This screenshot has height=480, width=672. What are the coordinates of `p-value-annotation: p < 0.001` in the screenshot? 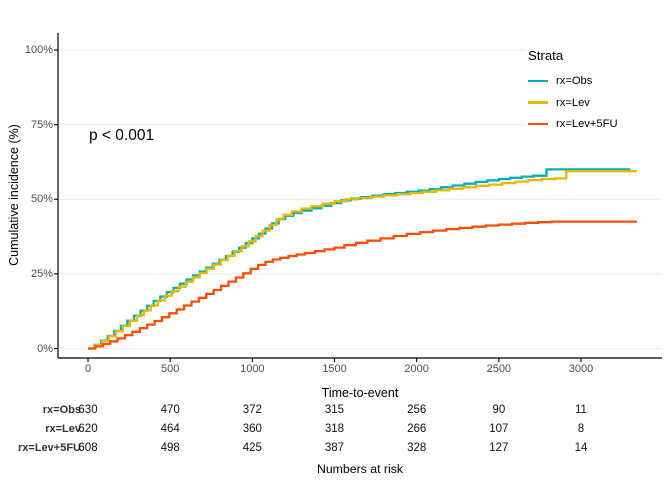 It's located at (122, 135).